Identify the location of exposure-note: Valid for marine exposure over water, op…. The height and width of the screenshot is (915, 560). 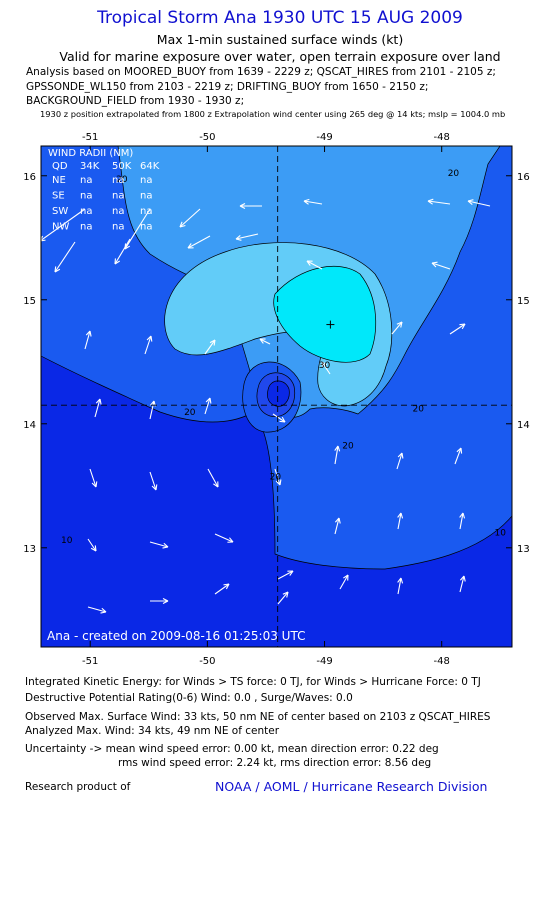
(280, 56).